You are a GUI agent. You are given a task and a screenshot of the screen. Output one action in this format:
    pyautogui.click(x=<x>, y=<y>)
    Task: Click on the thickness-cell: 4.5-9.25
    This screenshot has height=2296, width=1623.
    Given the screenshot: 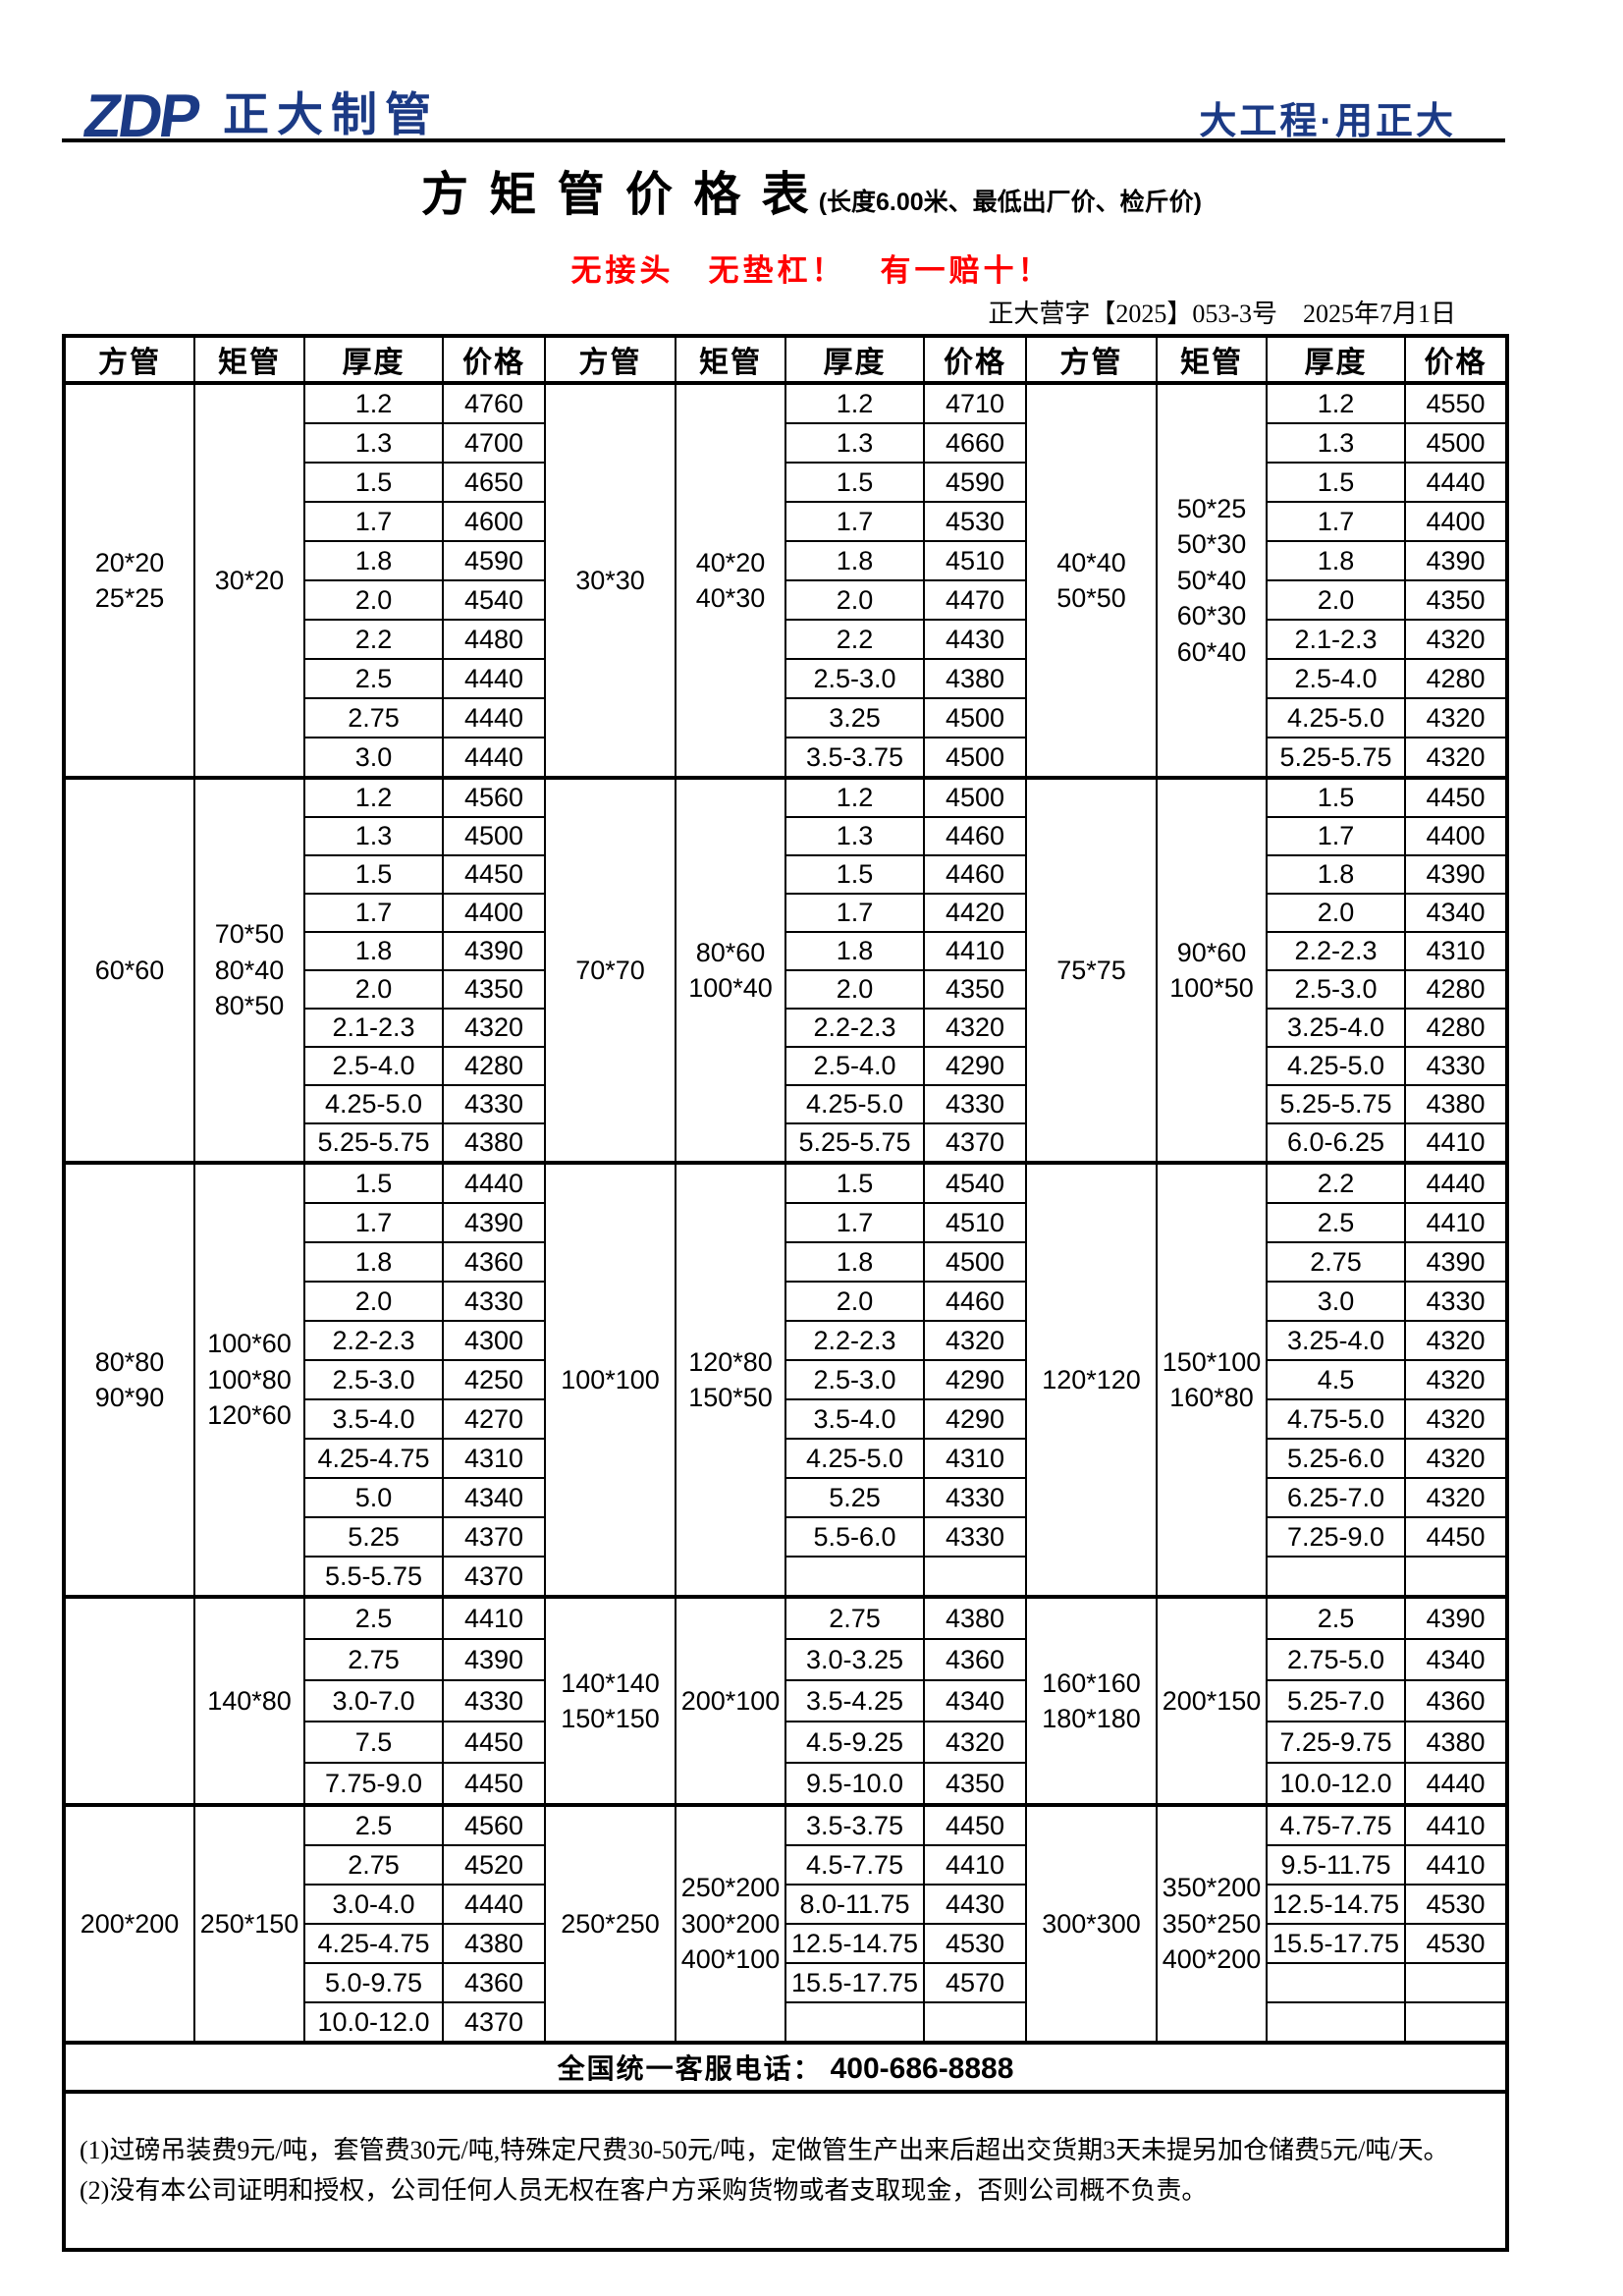 What is the action you would take?
    pyautogui.click(x=854, y=1742)
    